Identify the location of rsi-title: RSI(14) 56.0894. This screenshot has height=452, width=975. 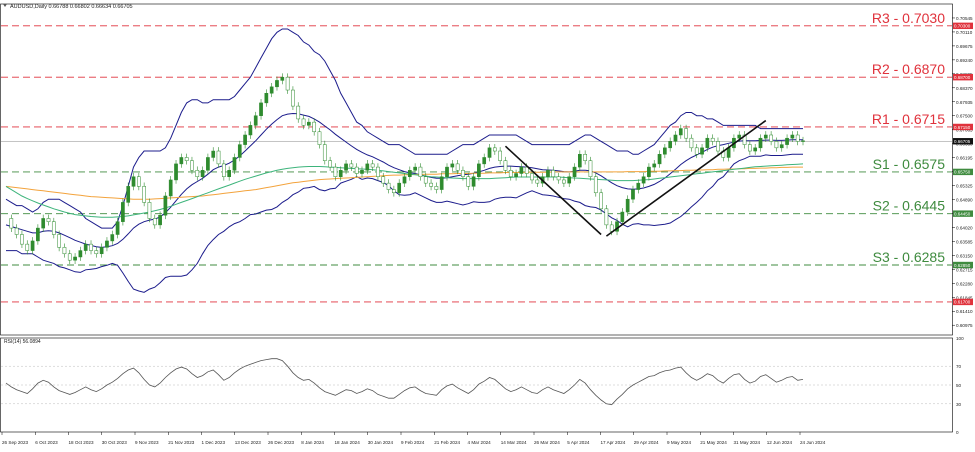
(22, 342).